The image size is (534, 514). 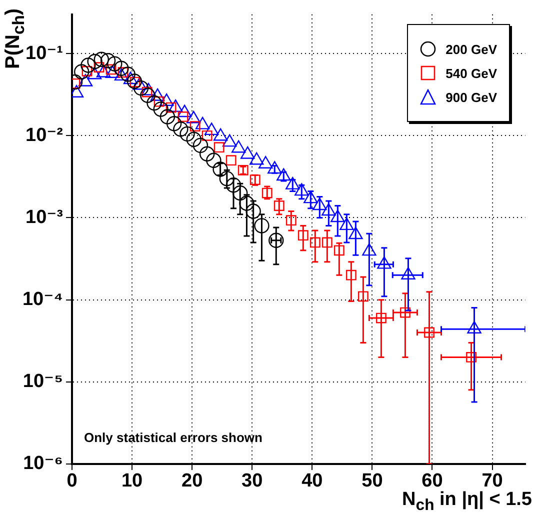 What do you see at coordinates (471, 73) in the screenshot?
I see `legend-label: 540 GeV` at bounding box center [471, 73].